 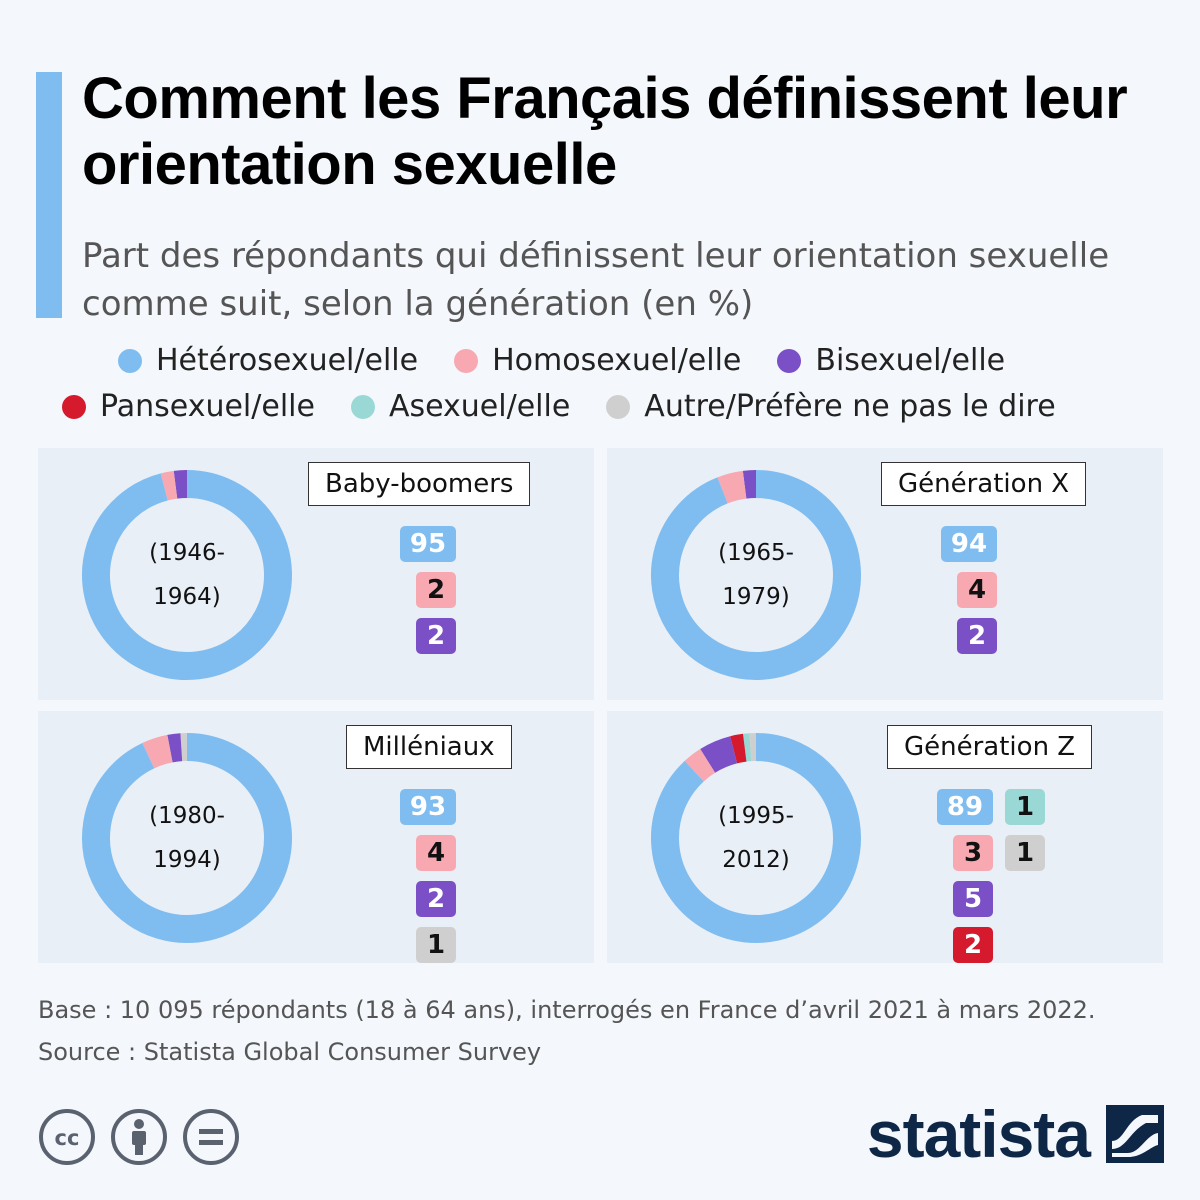 What do you see at coordinates (1025, 807) in the screenshot?
I see `value-badge-asexuel: 1` at bounding box center [1025, 807].